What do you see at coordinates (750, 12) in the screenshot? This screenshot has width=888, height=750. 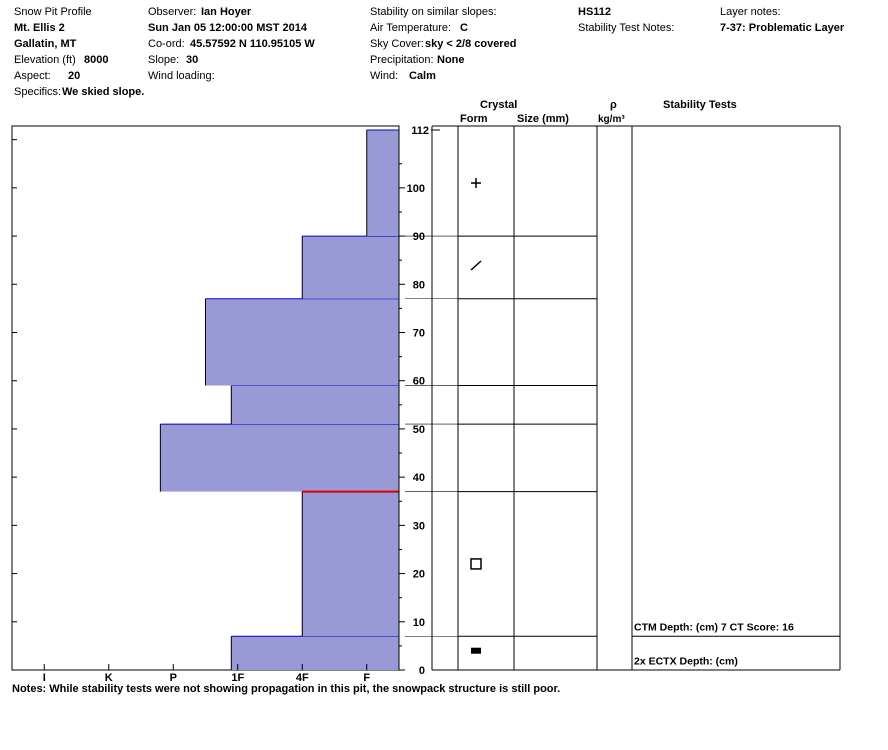 I see `layer-notes-label: Layer notes:` at bounding box center [750, 12].